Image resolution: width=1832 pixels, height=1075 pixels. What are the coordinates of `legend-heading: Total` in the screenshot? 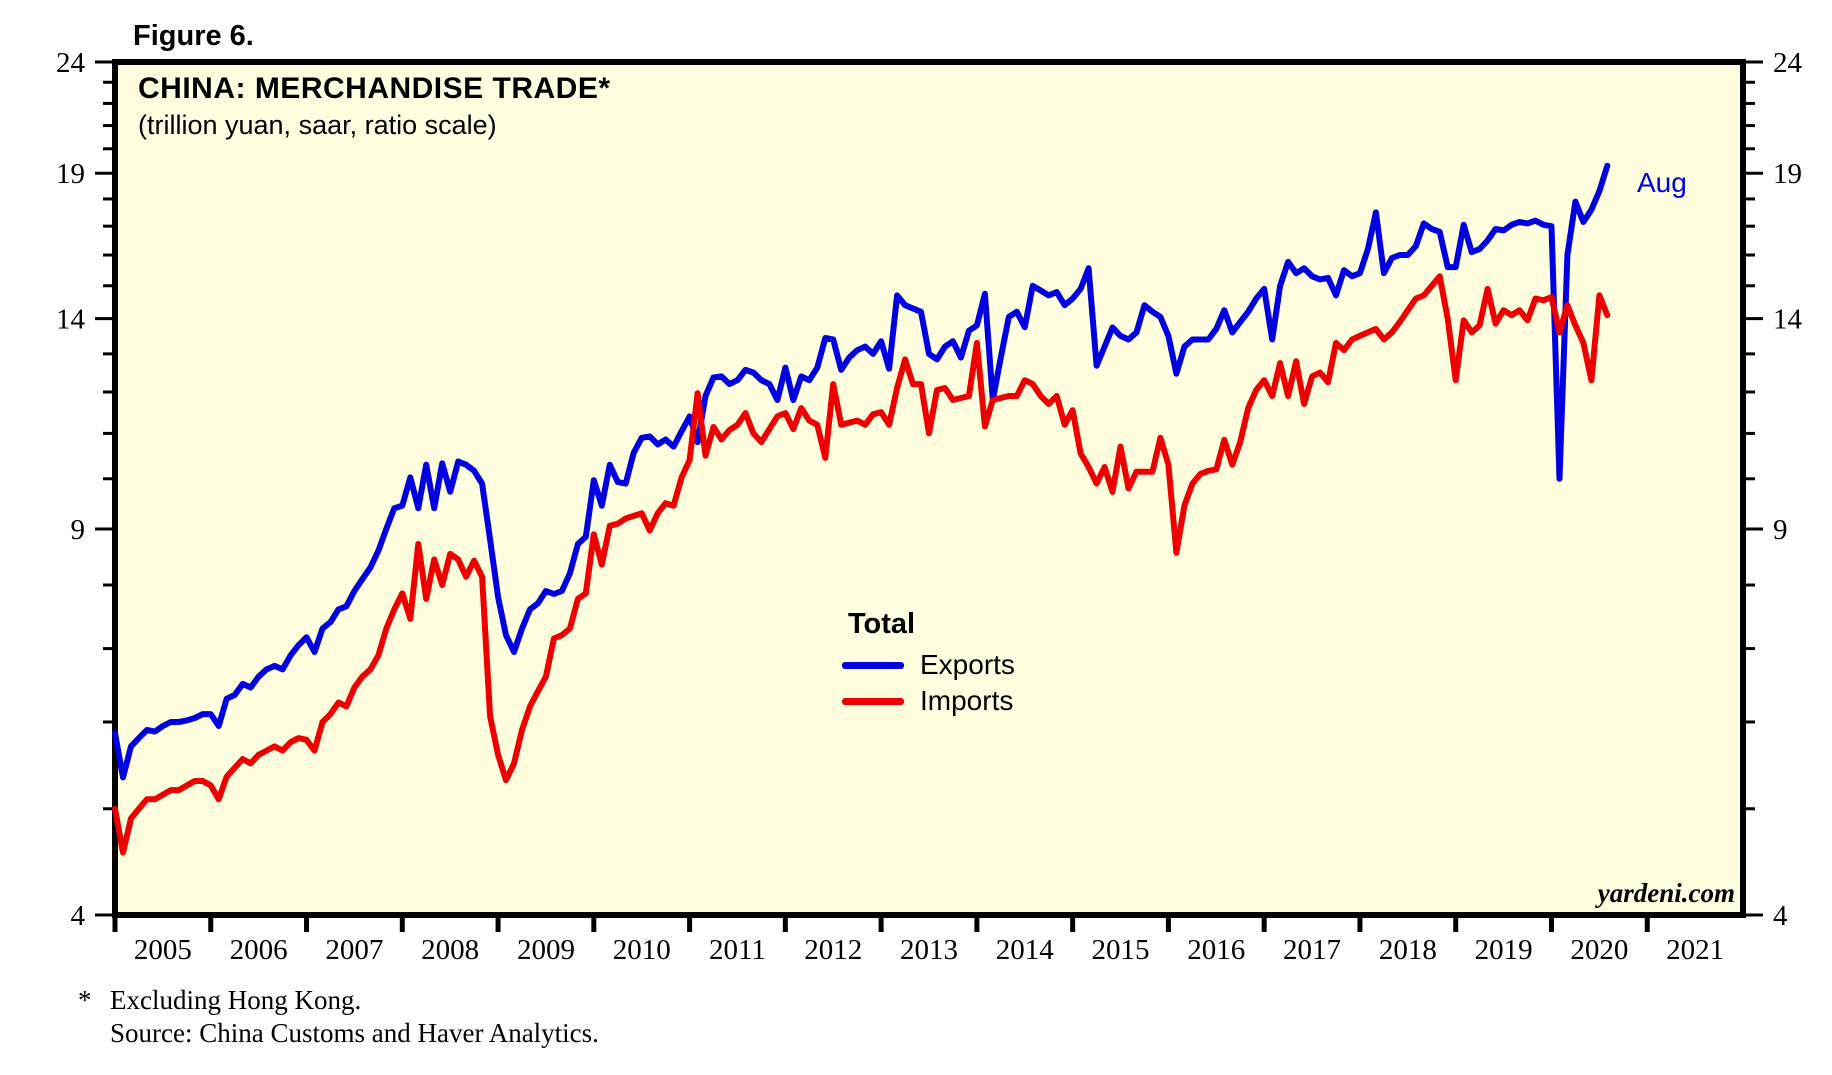 It's located at (882, 624).